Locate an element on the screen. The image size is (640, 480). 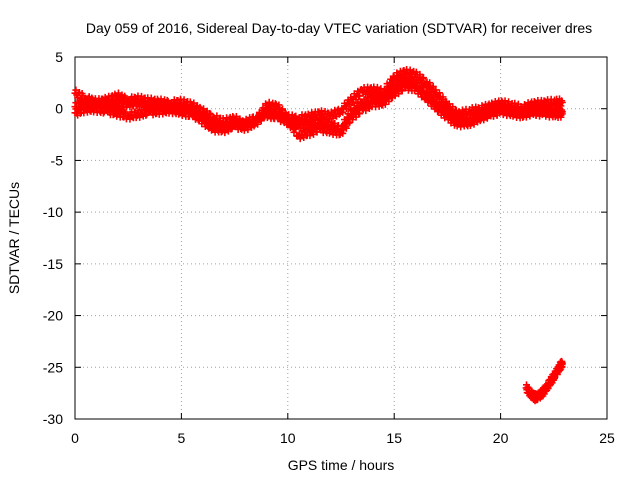
x-tick-label: 10 is located at coordinates (288, 438).